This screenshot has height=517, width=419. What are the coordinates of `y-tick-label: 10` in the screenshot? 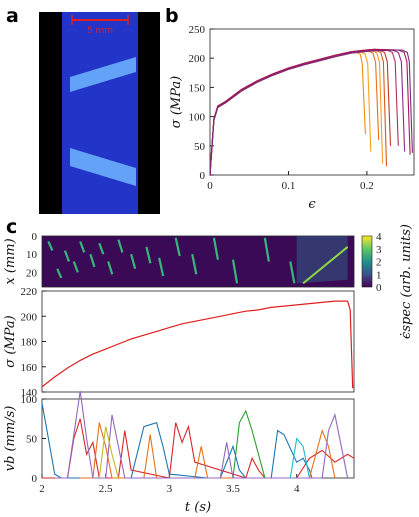 It's located at (32, 255).